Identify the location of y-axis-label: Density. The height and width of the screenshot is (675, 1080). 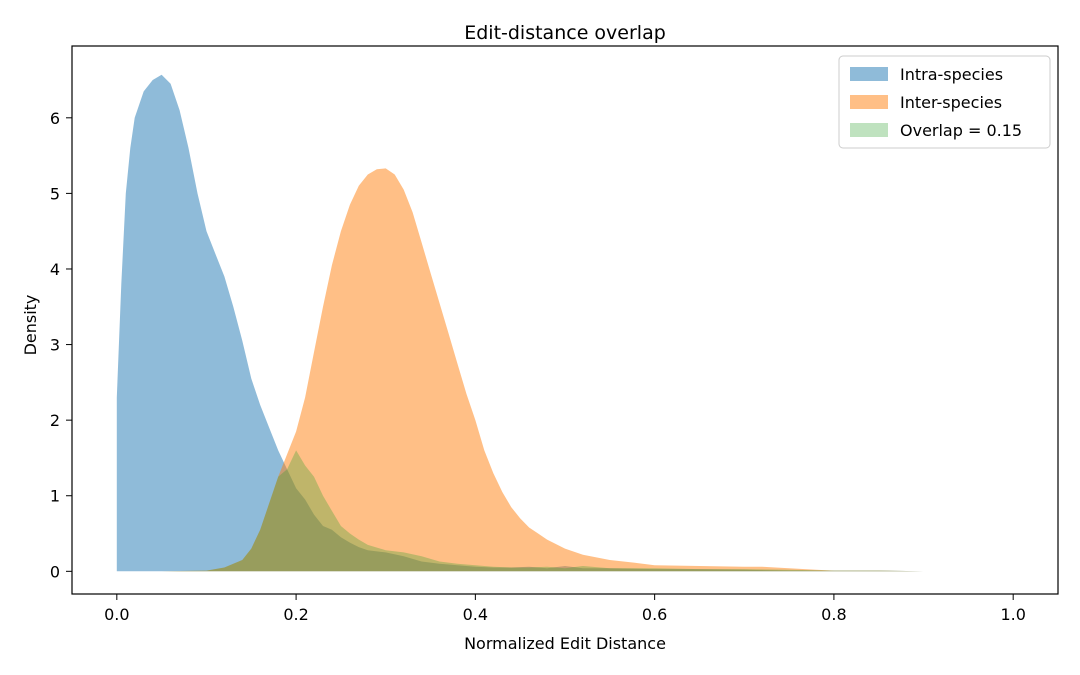
(30, 325).